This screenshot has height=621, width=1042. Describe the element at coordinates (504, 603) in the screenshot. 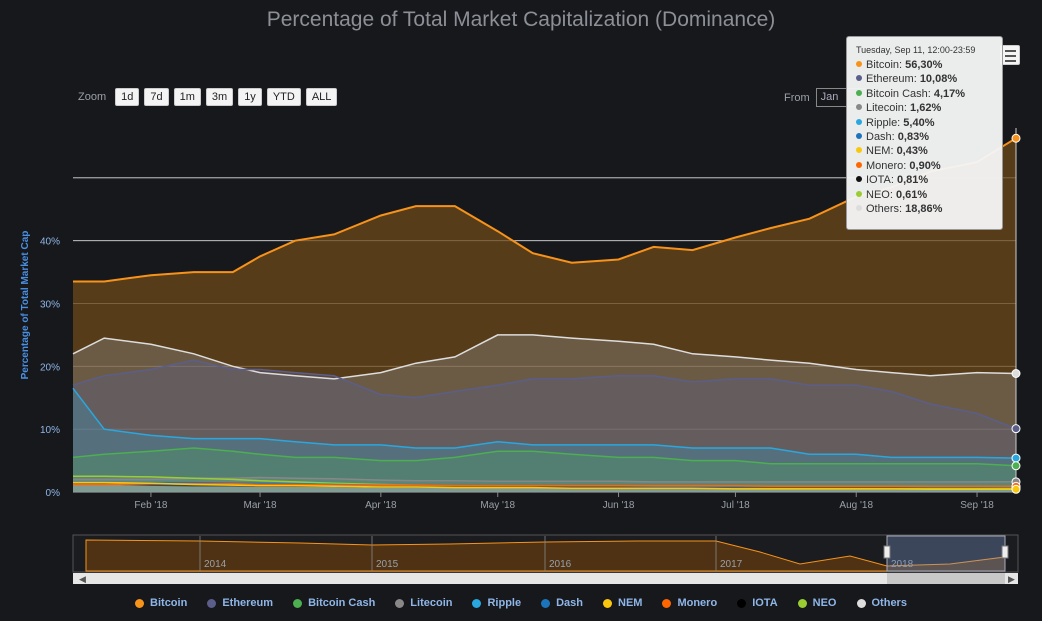

I see `legend-label: Ripple` at that location.